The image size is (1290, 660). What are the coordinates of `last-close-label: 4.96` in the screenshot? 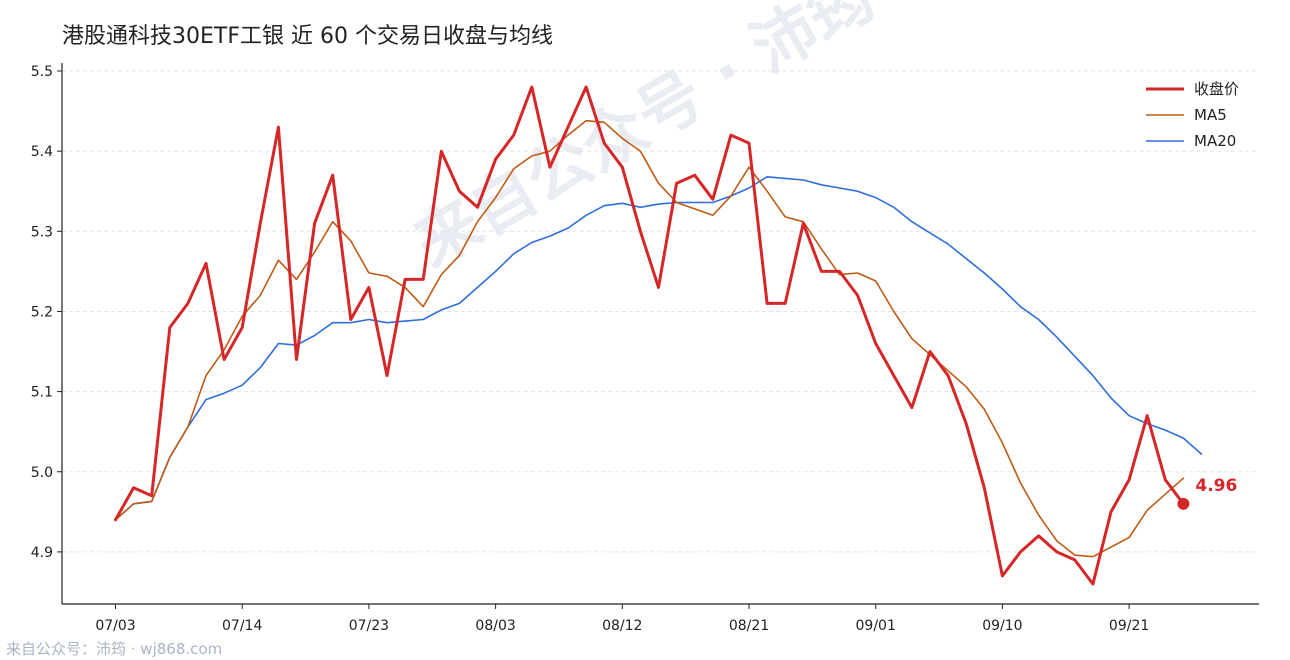 It's located at (1216, 486).